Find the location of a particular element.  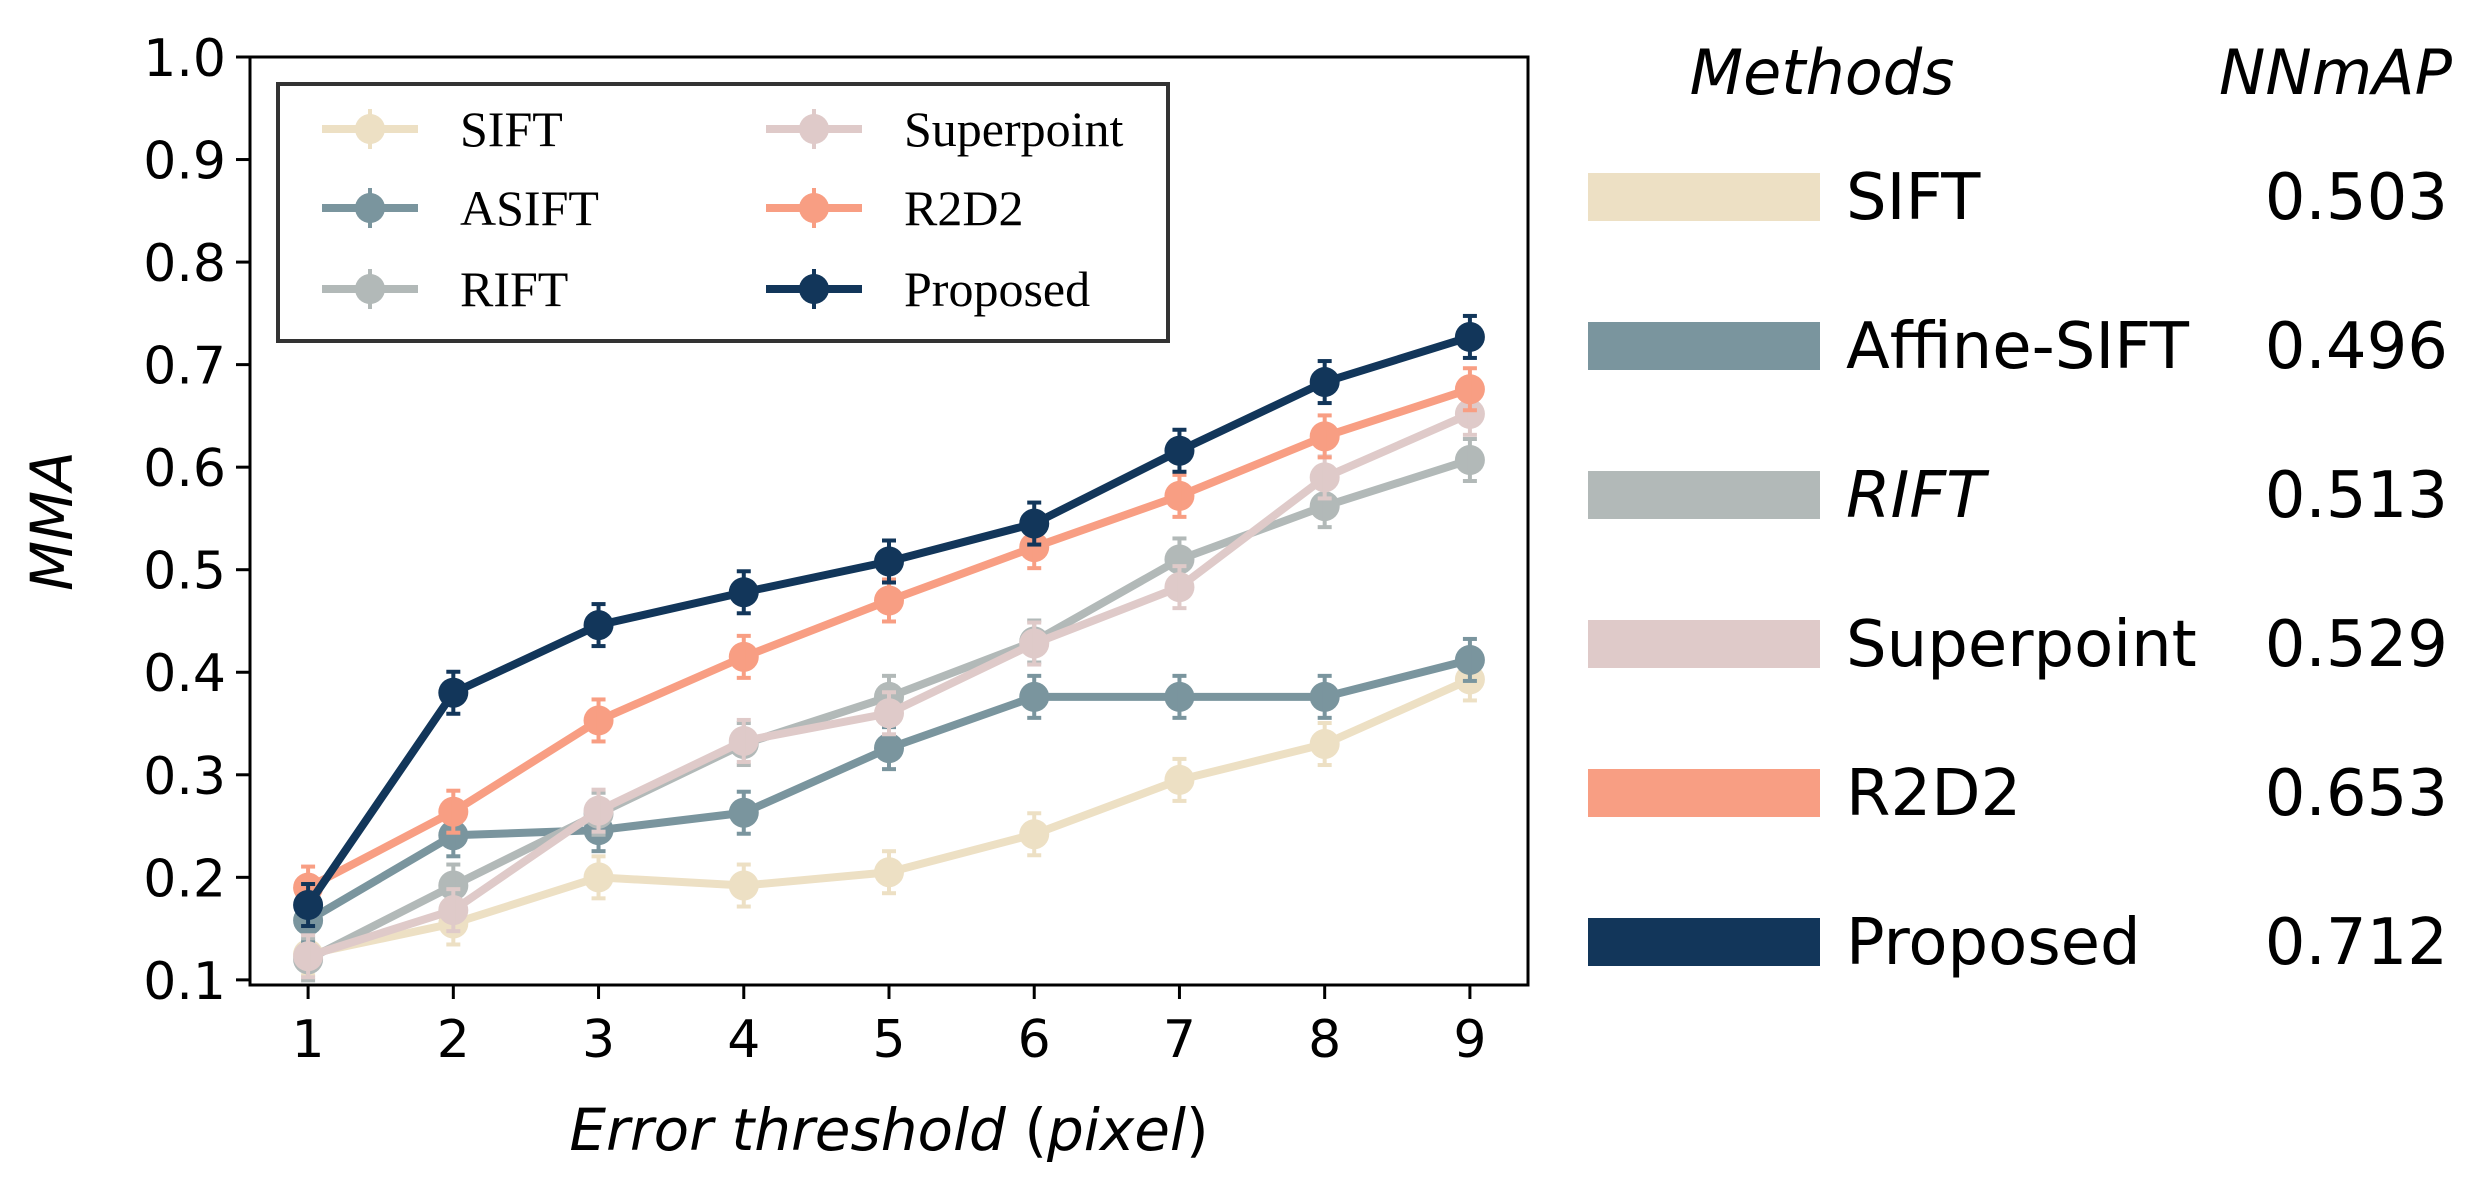

legend-items: SIFT ASIFT RIFT Superpoint R2D2 Proposed is located at coordinates (723, 209).